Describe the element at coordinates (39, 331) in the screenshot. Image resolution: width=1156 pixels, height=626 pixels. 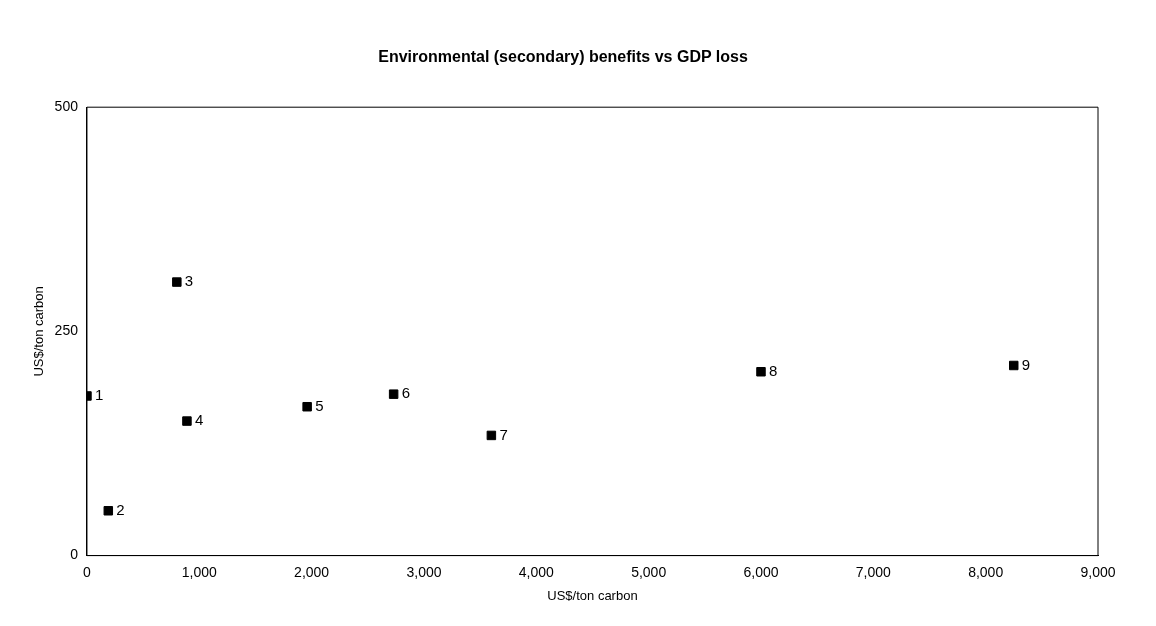
I see `y-axis-title: US$/ton carbon` at that location.